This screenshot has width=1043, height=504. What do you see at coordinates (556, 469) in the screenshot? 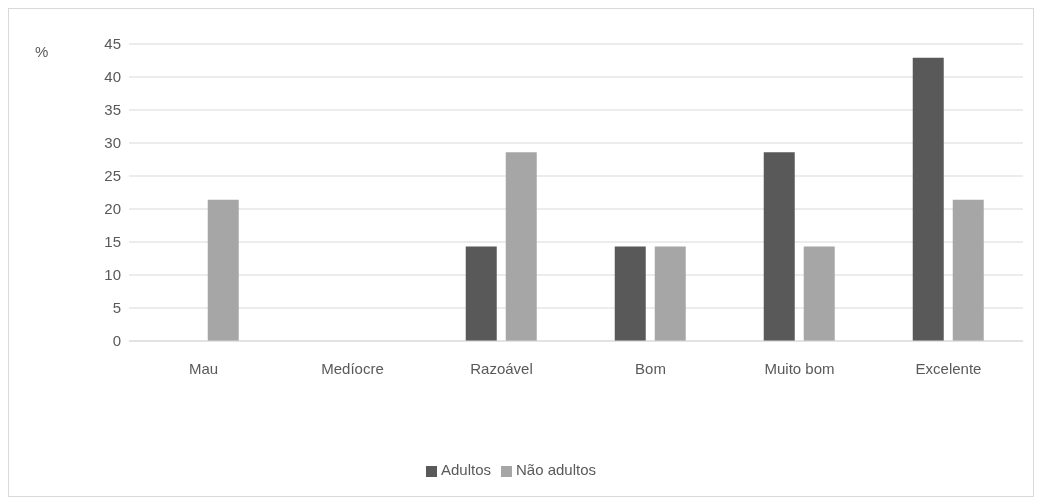
I see `legend-label: Não adultos` at bounding box center [556, 469].